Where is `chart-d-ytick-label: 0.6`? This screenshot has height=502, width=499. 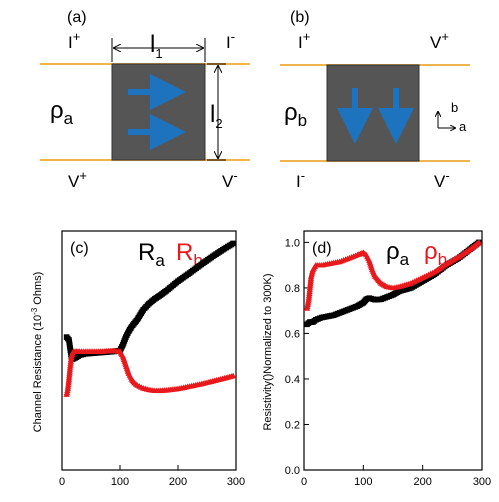
chart-d-ytick-label: 0.6 is located at coordinates (292, 334).